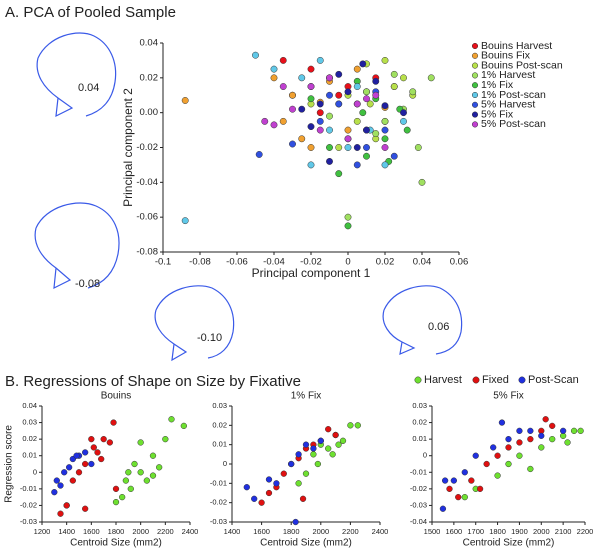  I want to click on shape-label: 0.06, so click(438, 327).